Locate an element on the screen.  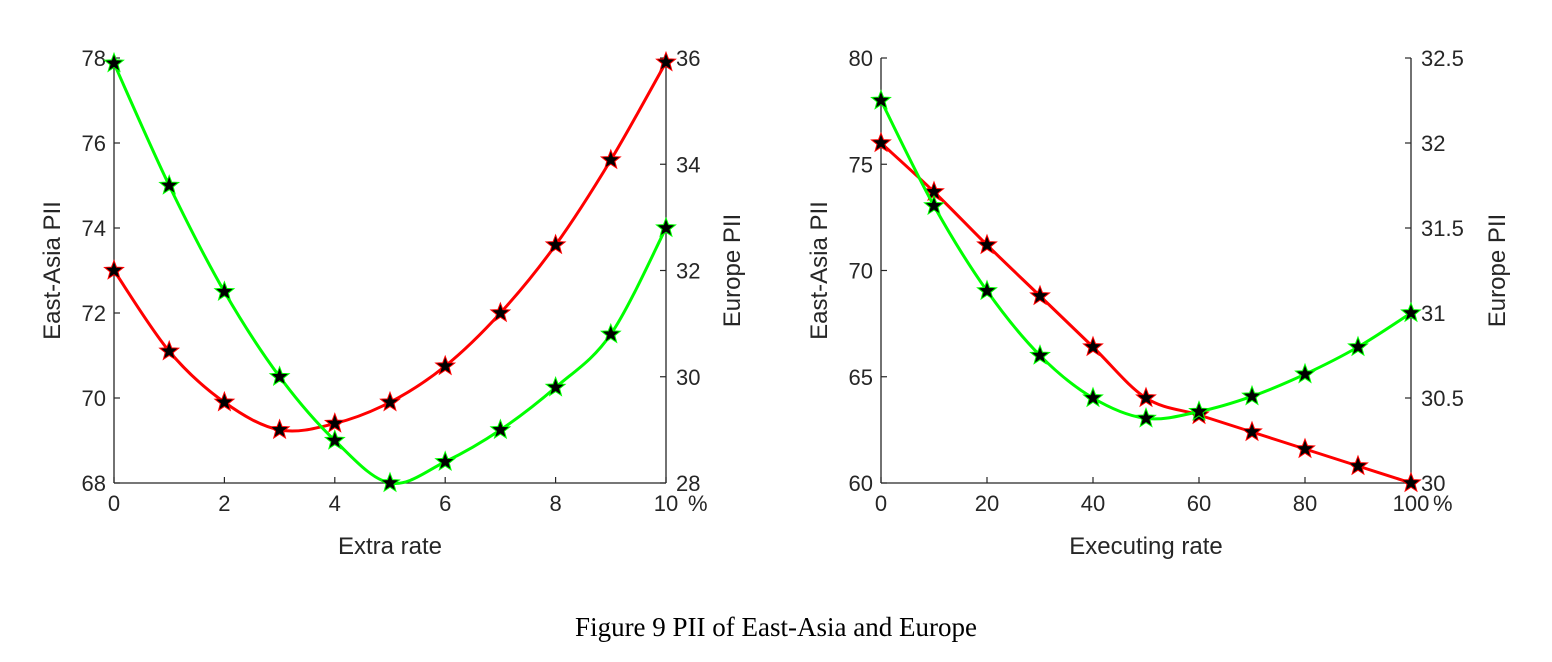
x-tick-label: 6 is located at coordinates (445, 503).